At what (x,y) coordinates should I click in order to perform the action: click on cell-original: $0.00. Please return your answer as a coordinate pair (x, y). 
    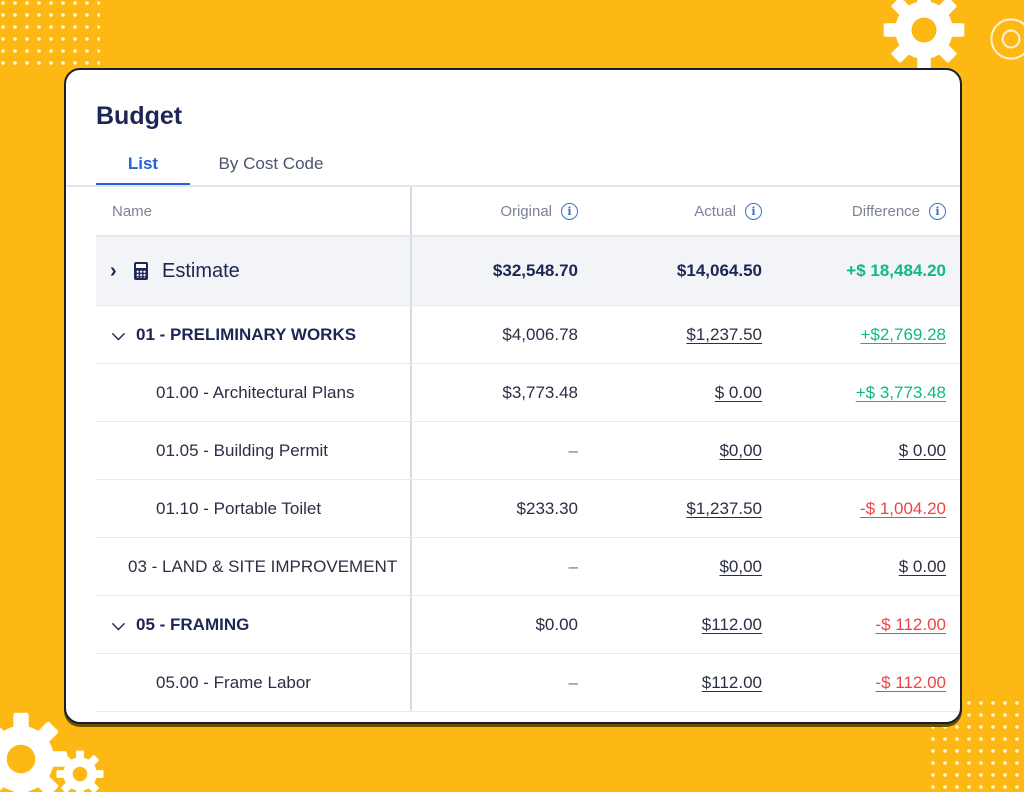
    Looking at the image, I should click on (556, 624).